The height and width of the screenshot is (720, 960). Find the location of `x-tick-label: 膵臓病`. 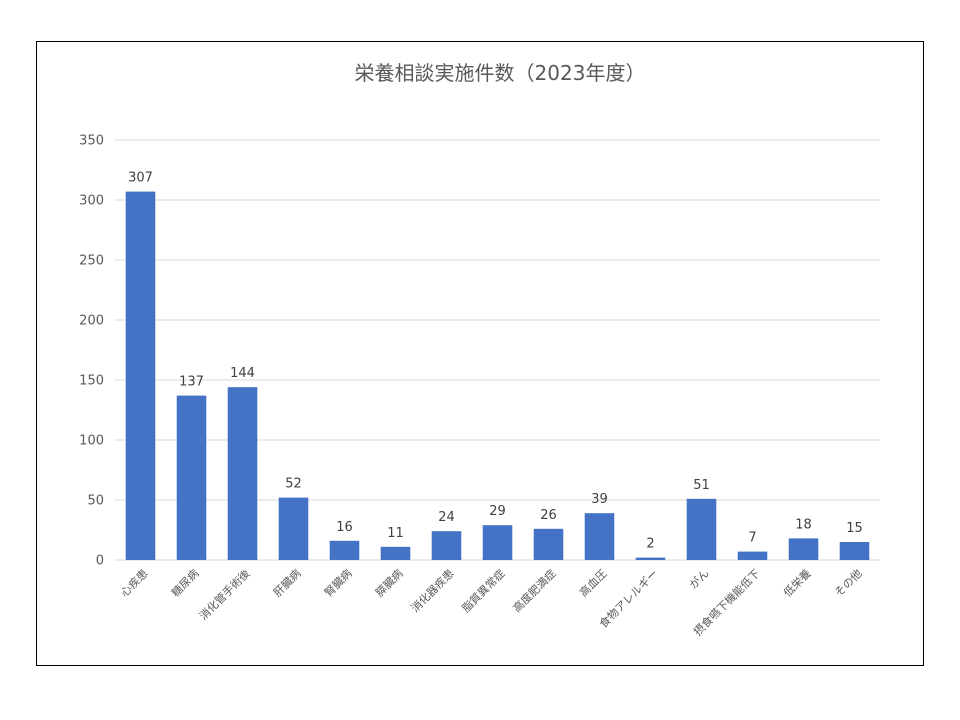

x-tick-label: 膵臓病 is located at coordinates (388, 582).